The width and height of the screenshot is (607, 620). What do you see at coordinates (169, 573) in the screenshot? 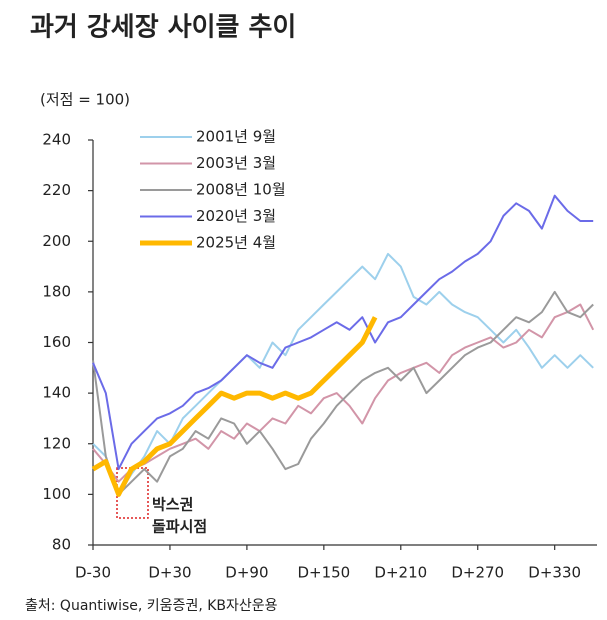
I see `x-tick-label: D+30` at bounding box center [169, 573].